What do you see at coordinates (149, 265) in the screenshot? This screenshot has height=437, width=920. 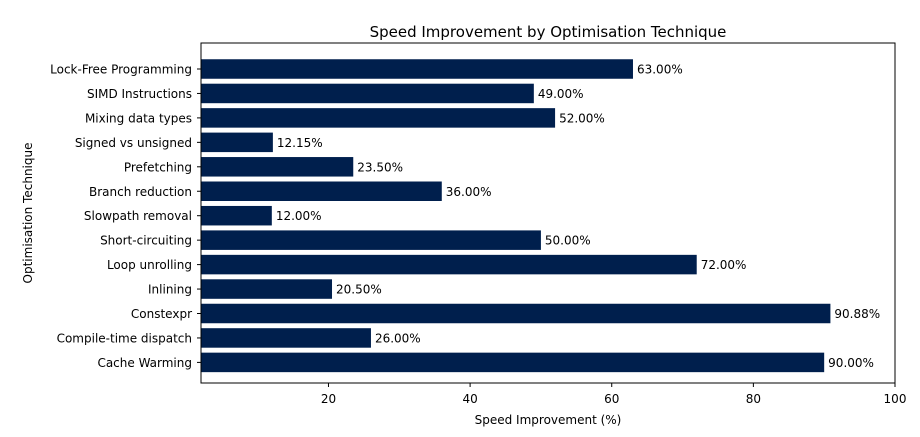 I see `y-tick-label: Loop unrolling` at bounding box center [149, 265].